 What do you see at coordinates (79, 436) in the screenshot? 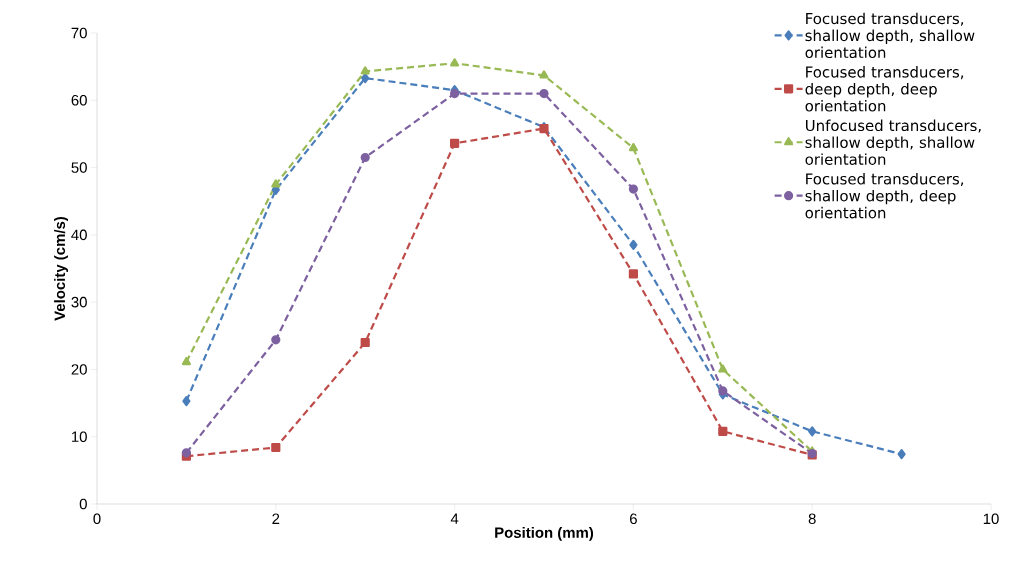
I see `y-tick-label: 10` at bounding box center [79, 436].